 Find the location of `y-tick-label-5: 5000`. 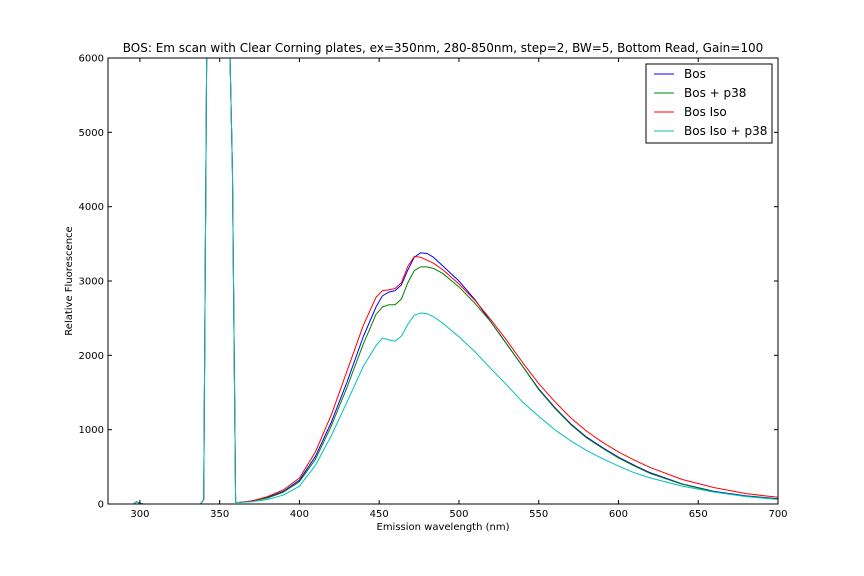

y-tick-label-5: 5000 is located at coordinates (91, 133).